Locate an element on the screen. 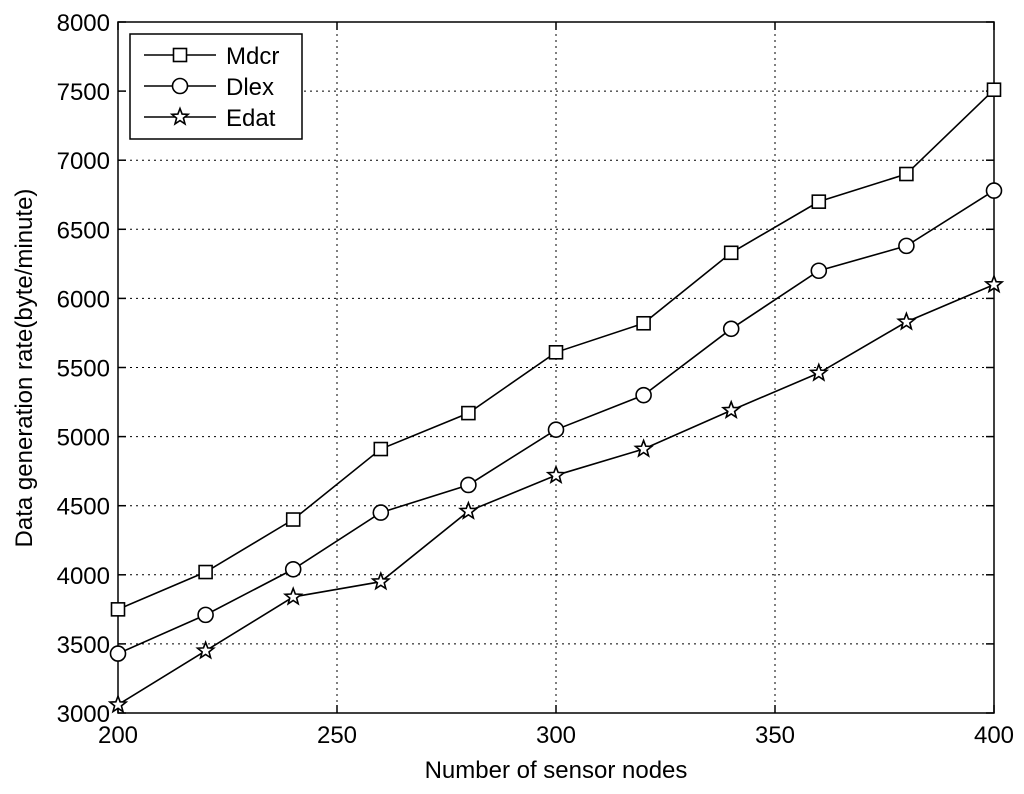 The width and height of the screenshot is (1024, 794). legend-label: Mdcr is located at coordinates (252, 56).